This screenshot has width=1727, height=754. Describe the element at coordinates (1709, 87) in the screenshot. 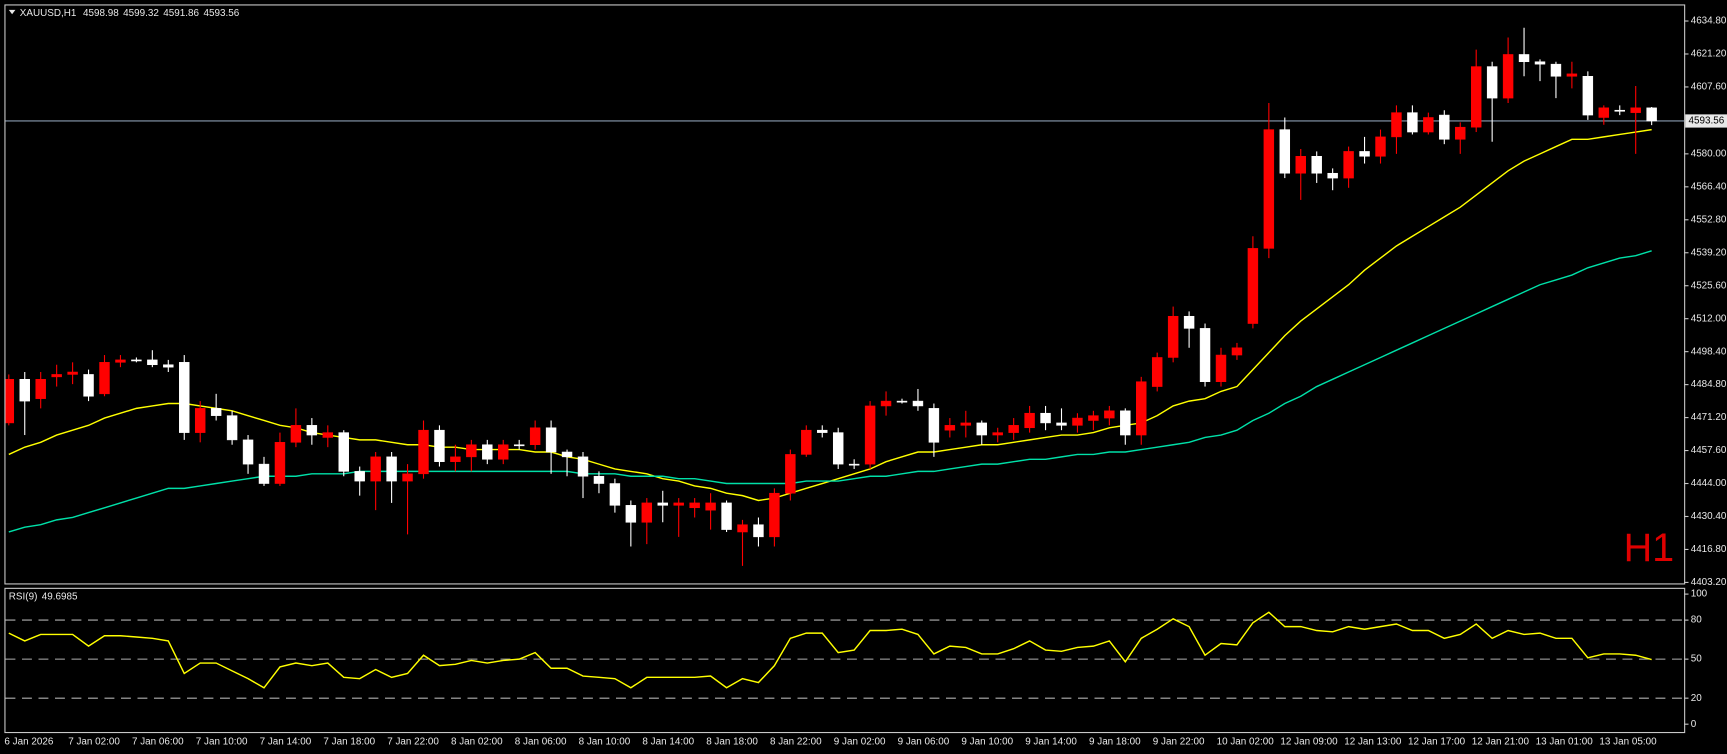

I see `y-tick-label: 4607.60` at that location.